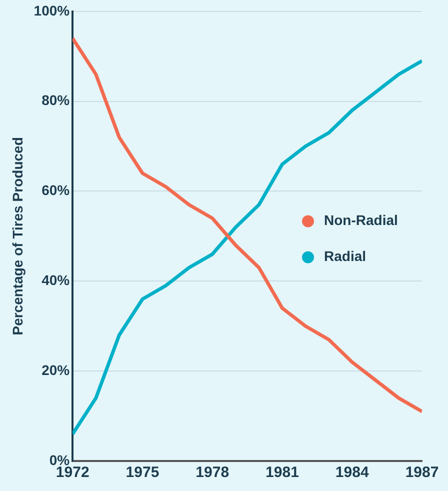 The height and width of the screenshot is (491, 448). Describe the element at coordinates (282, 473) in the screenshot. I see `x-tick-label: 1981` at that location.